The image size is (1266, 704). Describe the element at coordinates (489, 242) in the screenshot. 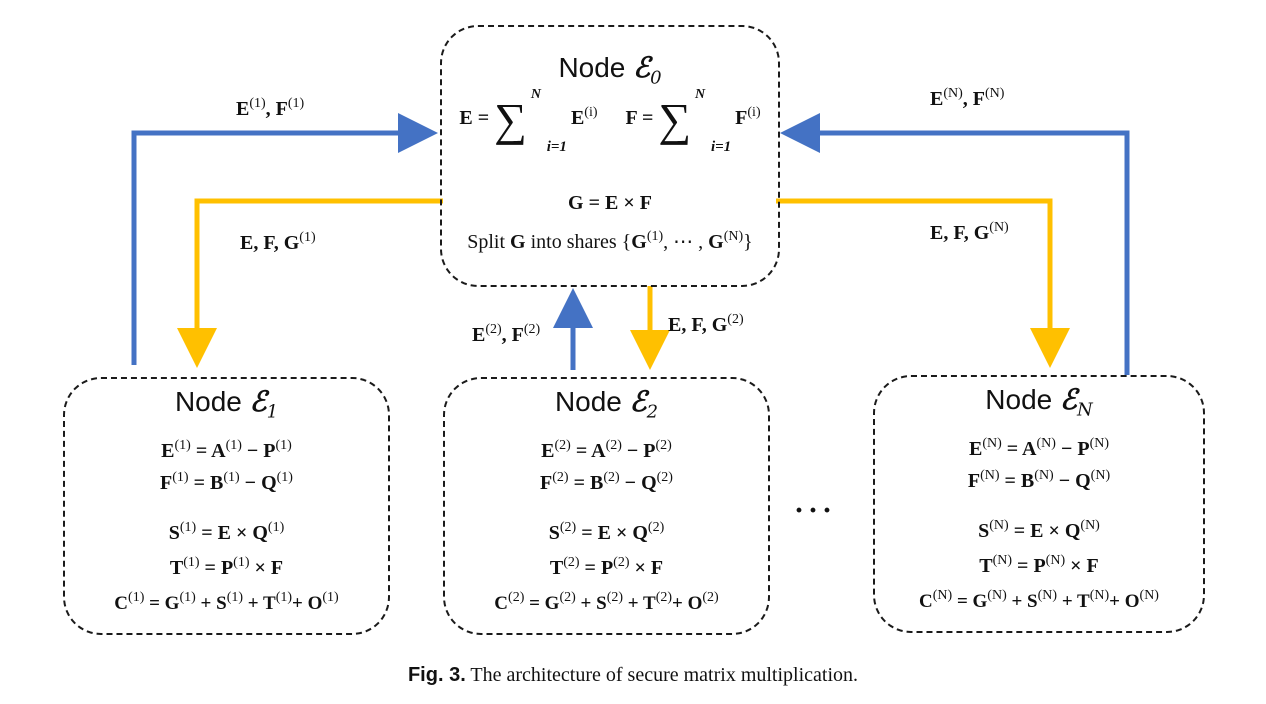

I see `split-prefix: Split` at that location.